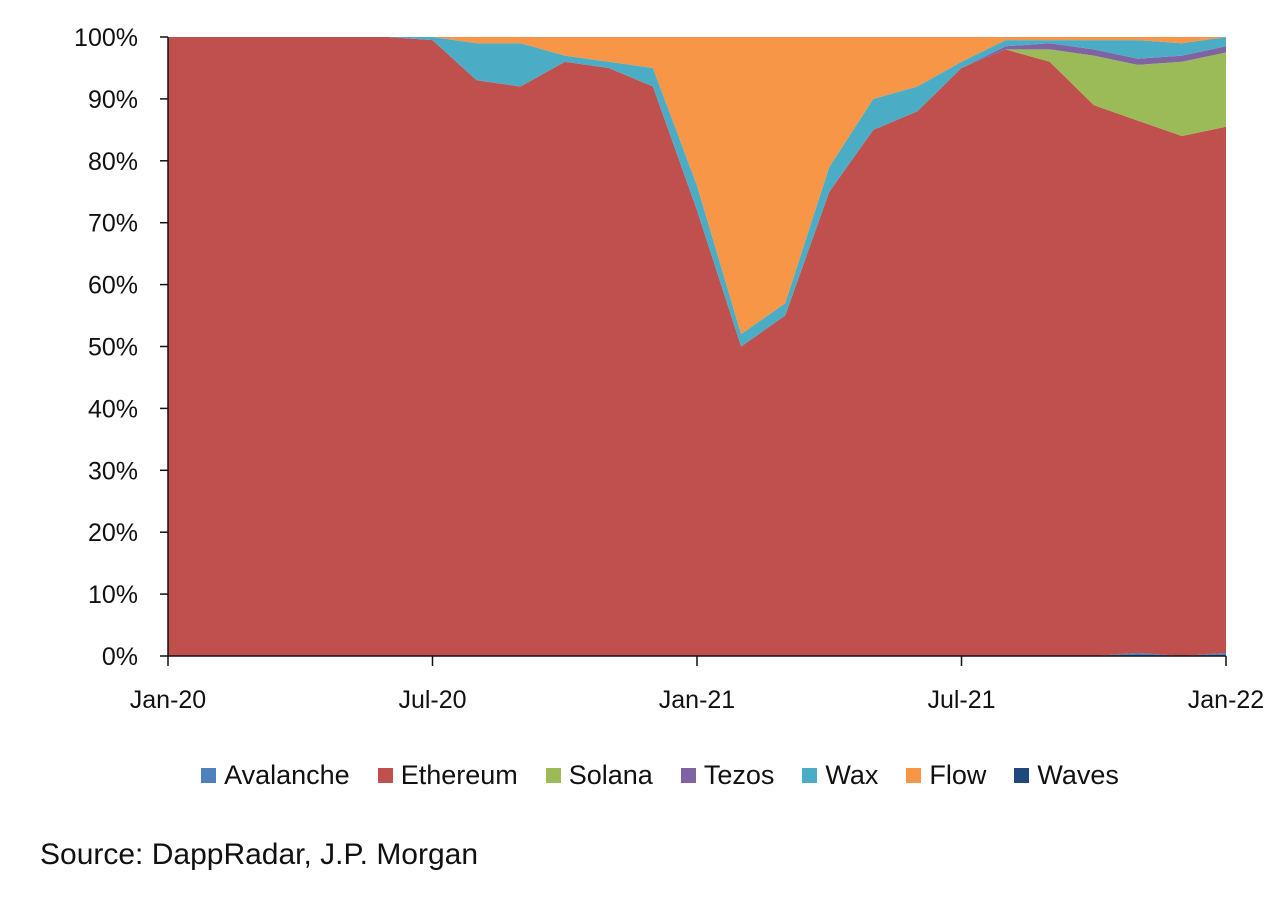  I want to click on legend-item-ethereum: Ethereum, so click(447, 775).